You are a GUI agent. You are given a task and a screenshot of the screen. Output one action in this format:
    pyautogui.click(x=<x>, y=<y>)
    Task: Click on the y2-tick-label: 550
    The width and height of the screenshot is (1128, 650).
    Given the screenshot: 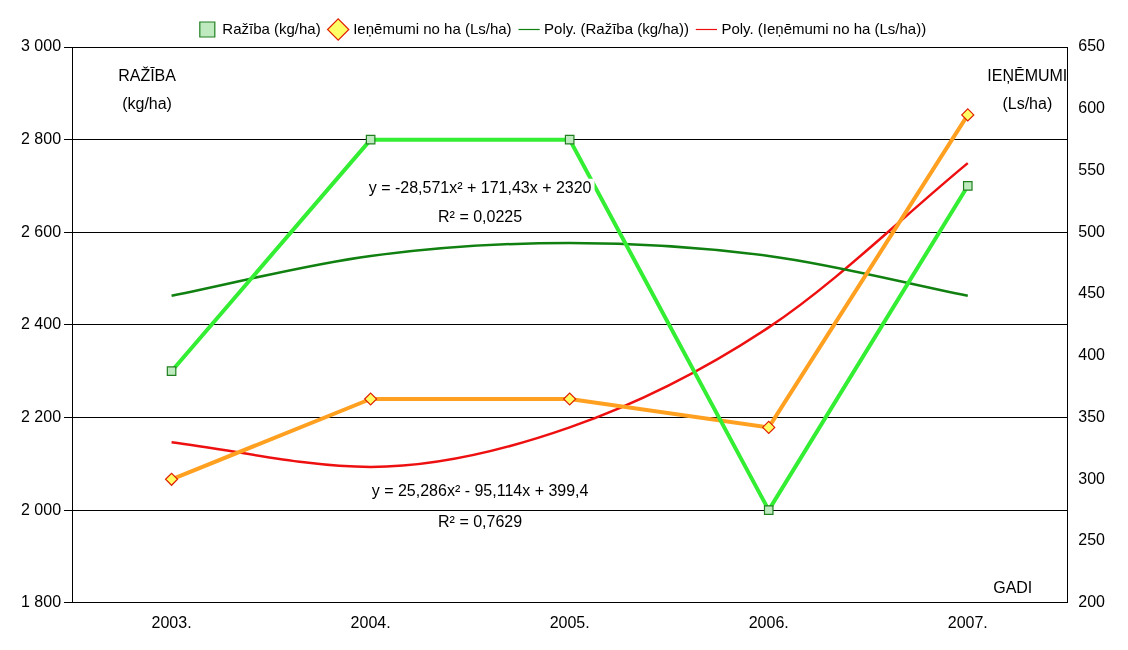 What is the action you would take?
    pyautogui.click(x=1092, y=169)
    